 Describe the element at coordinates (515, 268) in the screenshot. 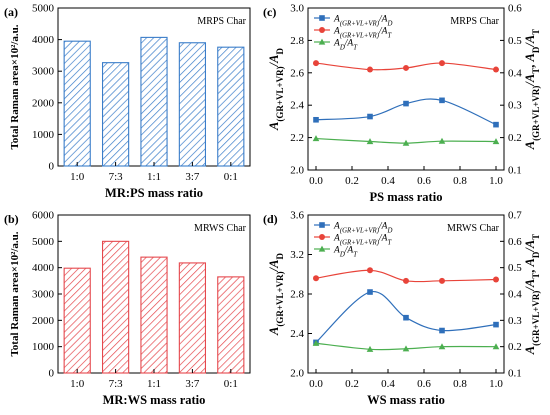

I see `y-tick-label-right: 0.5` at that location.